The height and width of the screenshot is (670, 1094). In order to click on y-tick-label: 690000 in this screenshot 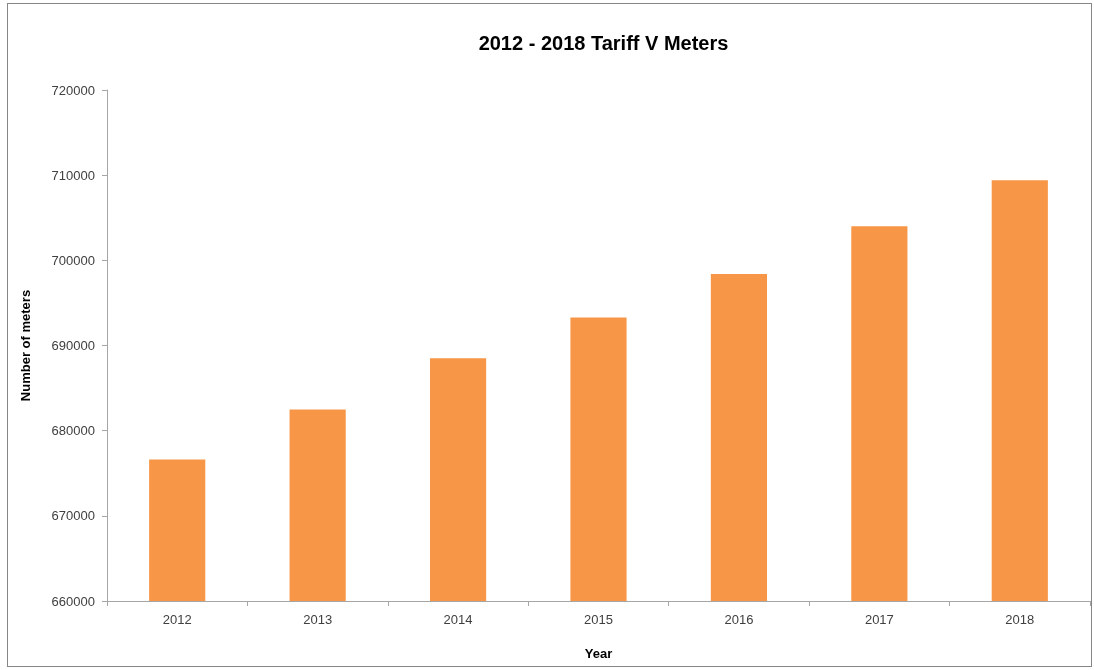, I will do `click(73, 345)`.